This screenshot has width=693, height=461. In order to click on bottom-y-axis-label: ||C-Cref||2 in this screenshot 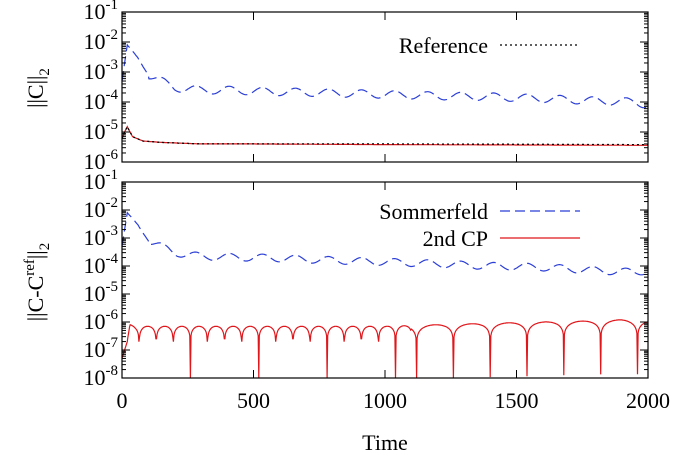, I will do `click(37, 282)`.